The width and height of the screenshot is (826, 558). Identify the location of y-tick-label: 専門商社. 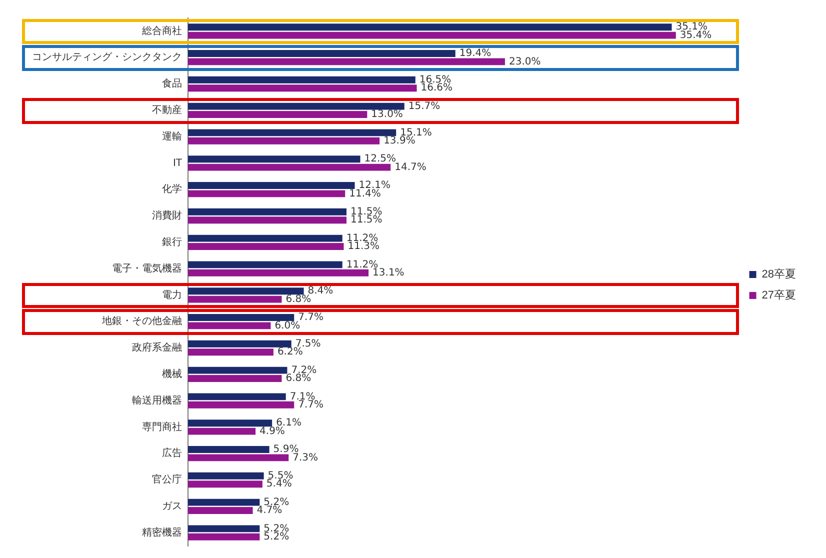
(162, 426).